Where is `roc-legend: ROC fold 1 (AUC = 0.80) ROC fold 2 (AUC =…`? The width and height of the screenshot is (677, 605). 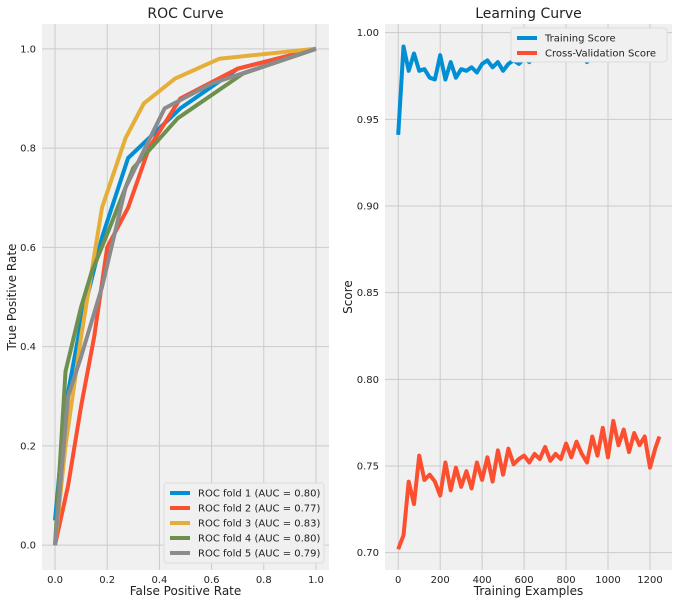 roc-legend: ROC fold 1 (AUC = 0.80) ROC fold 2 (AUC =… is located at coordinates (244, 523).